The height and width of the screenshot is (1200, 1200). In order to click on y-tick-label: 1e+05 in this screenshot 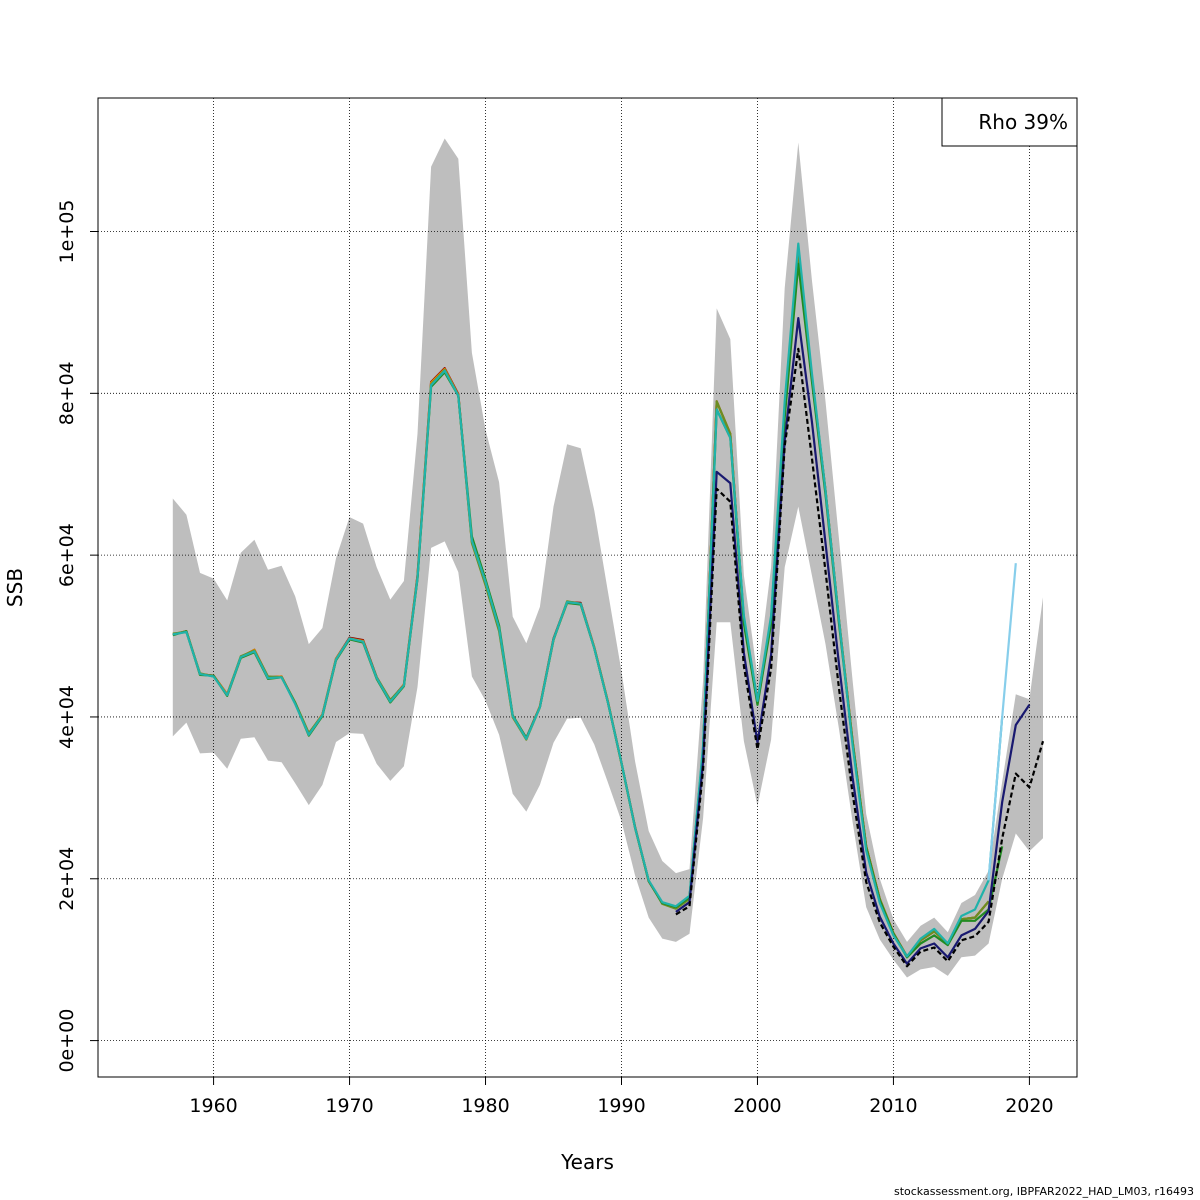, I will do `click(67, 232)`.